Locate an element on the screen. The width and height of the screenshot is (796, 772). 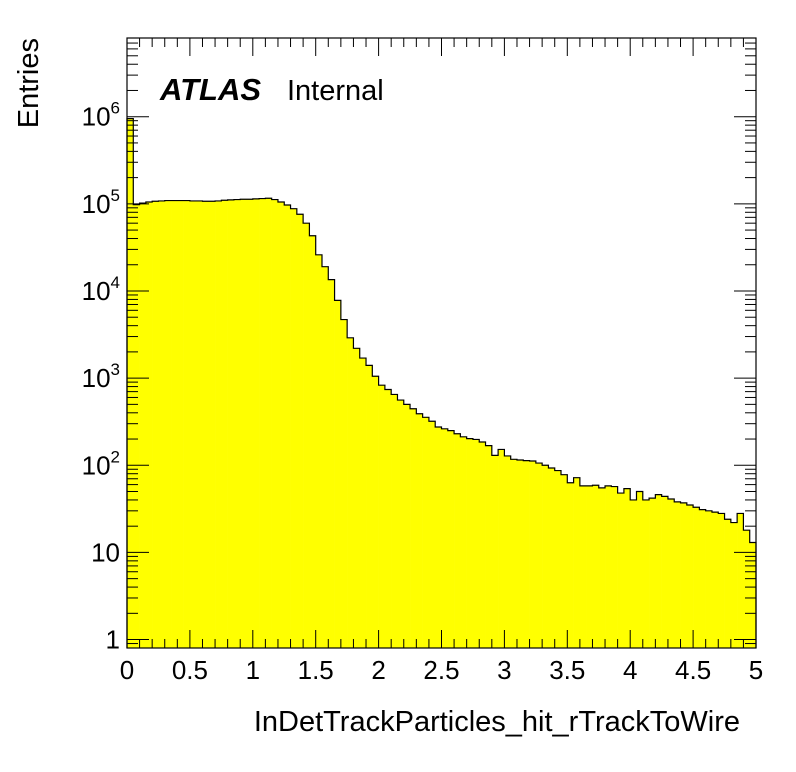
x-tick-labels: 0 0.5 1 1.5 2 2.5 3 3.5 4 4.5 5 is located at coordinates (441, 670).